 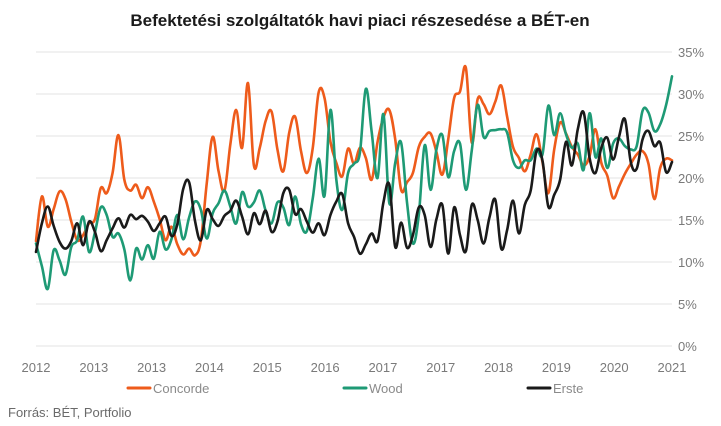 I want to click on y-axis: 0% 5% 10% 15% 20% 25% 30% 35%, so click(x=691, y=199).